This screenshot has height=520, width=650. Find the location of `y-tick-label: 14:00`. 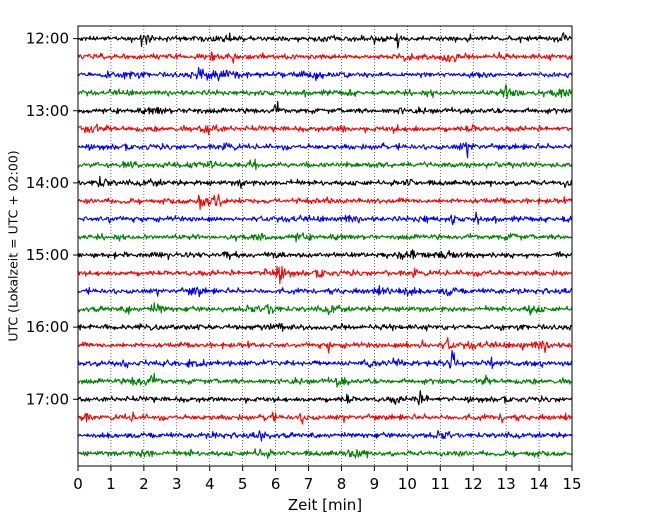

y-tick-label: 14:00 is located at coordinates (47, 183).